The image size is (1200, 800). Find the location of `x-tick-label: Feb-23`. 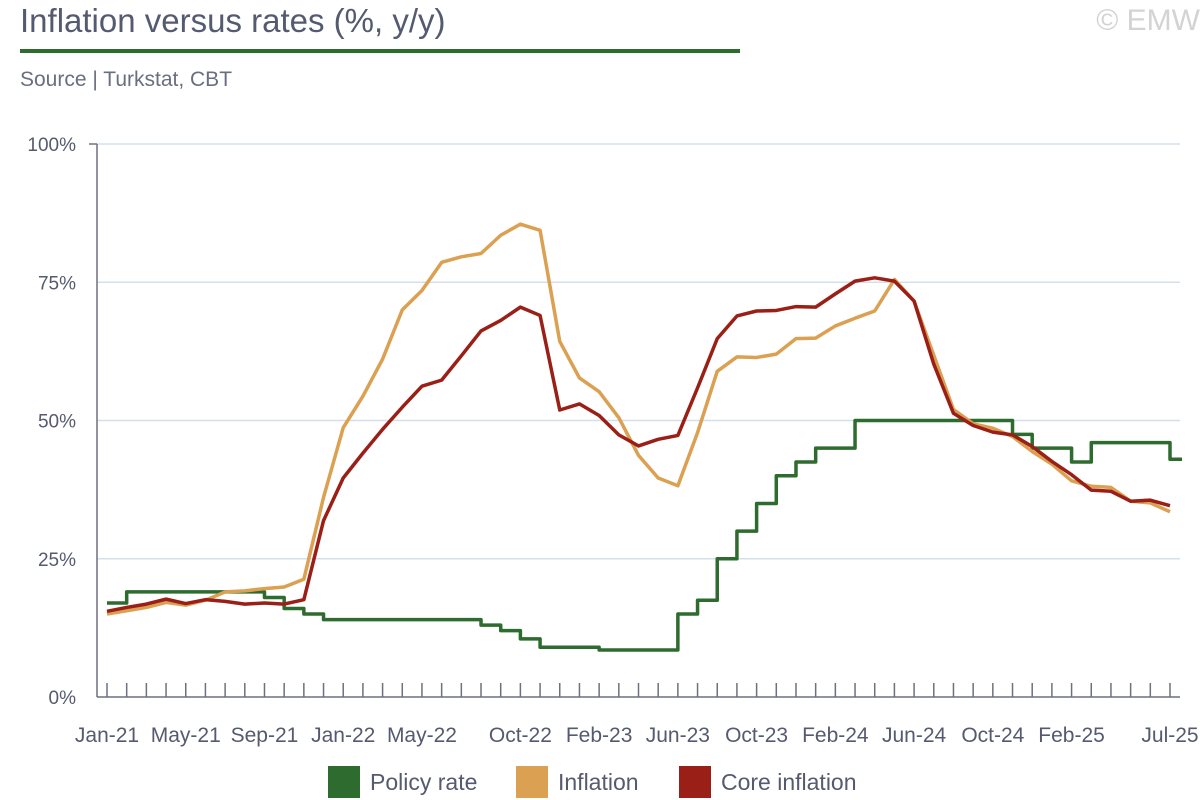

x-tick-label: Feb-23 is located at coordinates (599, 735).